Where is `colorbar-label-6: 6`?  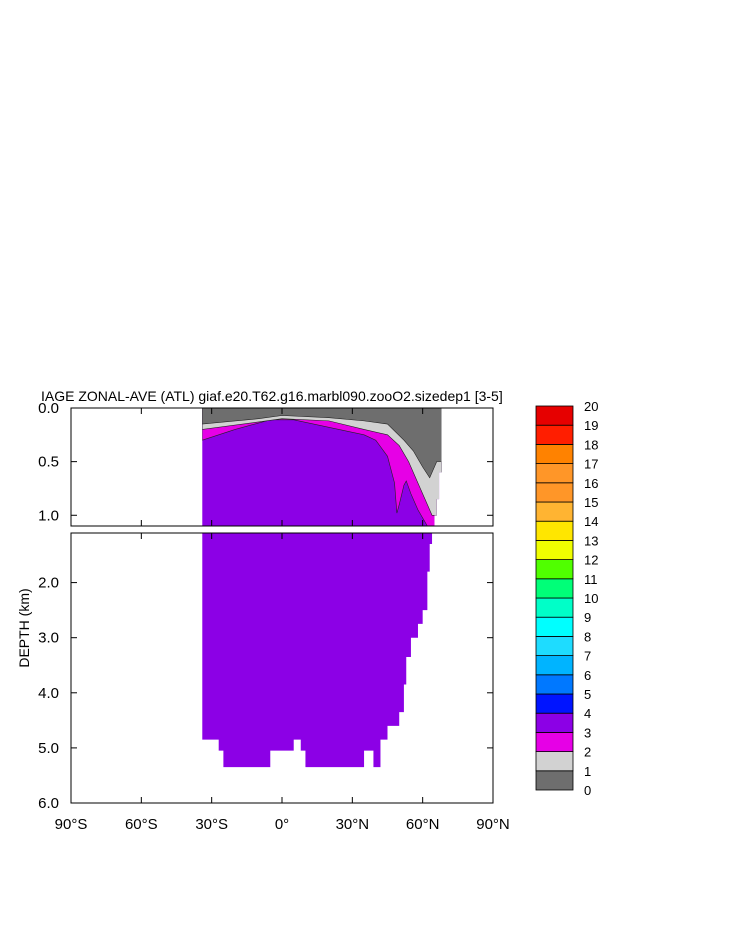
colorbar-label-6: 6 is located at coordinates (587, 675).